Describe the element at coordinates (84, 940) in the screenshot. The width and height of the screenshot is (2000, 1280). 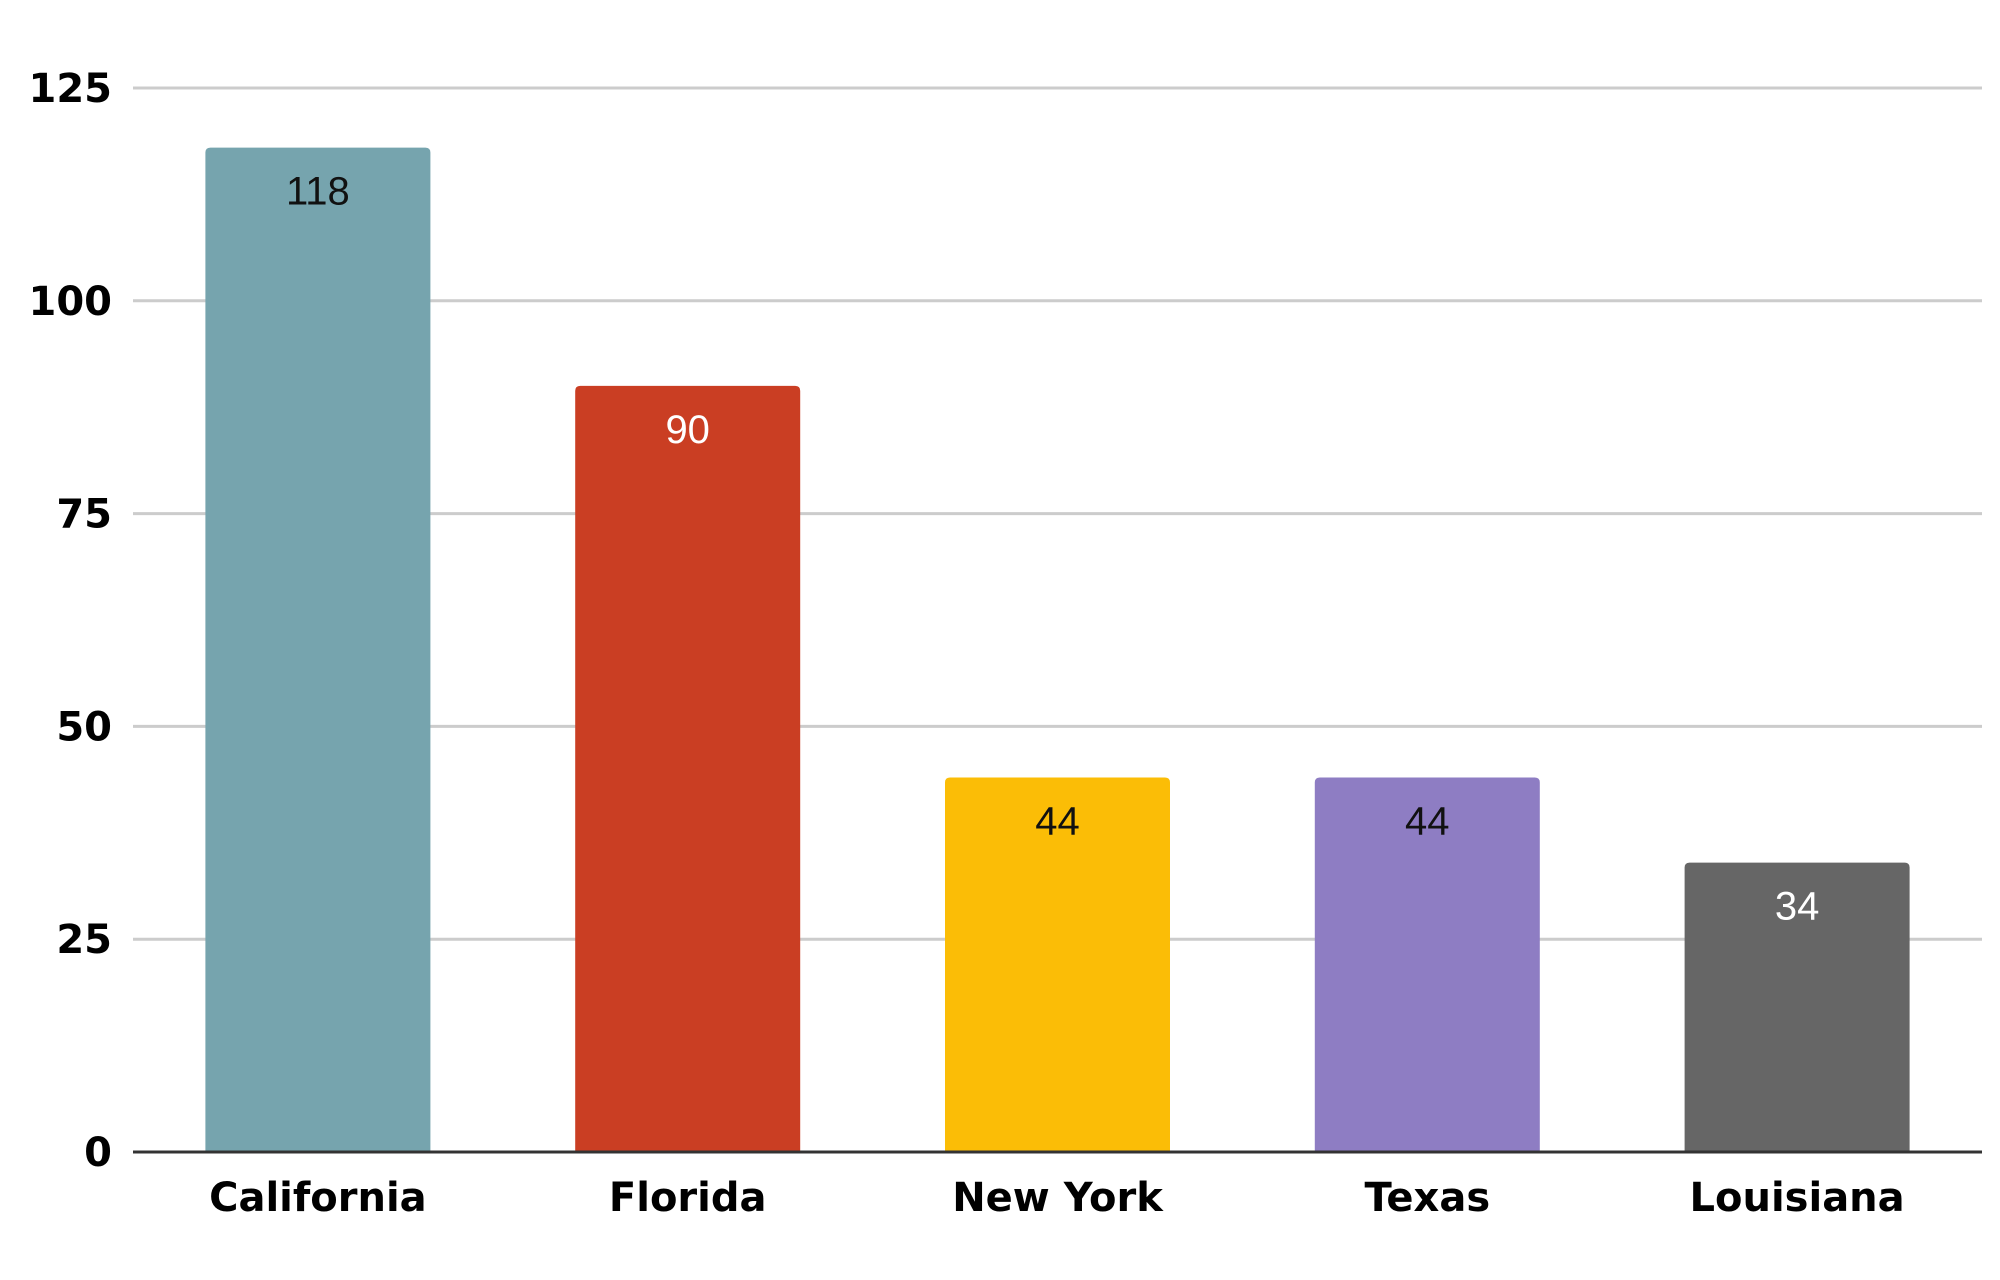
I see `y-tick-label: 25` at that location.